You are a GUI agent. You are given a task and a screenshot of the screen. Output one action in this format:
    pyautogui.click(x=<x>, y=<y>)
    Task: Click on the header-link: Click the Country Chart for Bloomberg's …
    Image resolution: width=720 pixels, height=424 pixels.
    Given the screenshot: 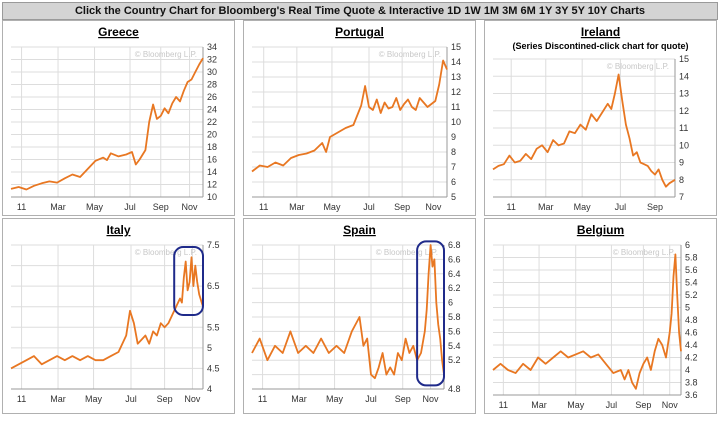 What is the action you would take?
    pyautogui.click(x=360, y=11)
    